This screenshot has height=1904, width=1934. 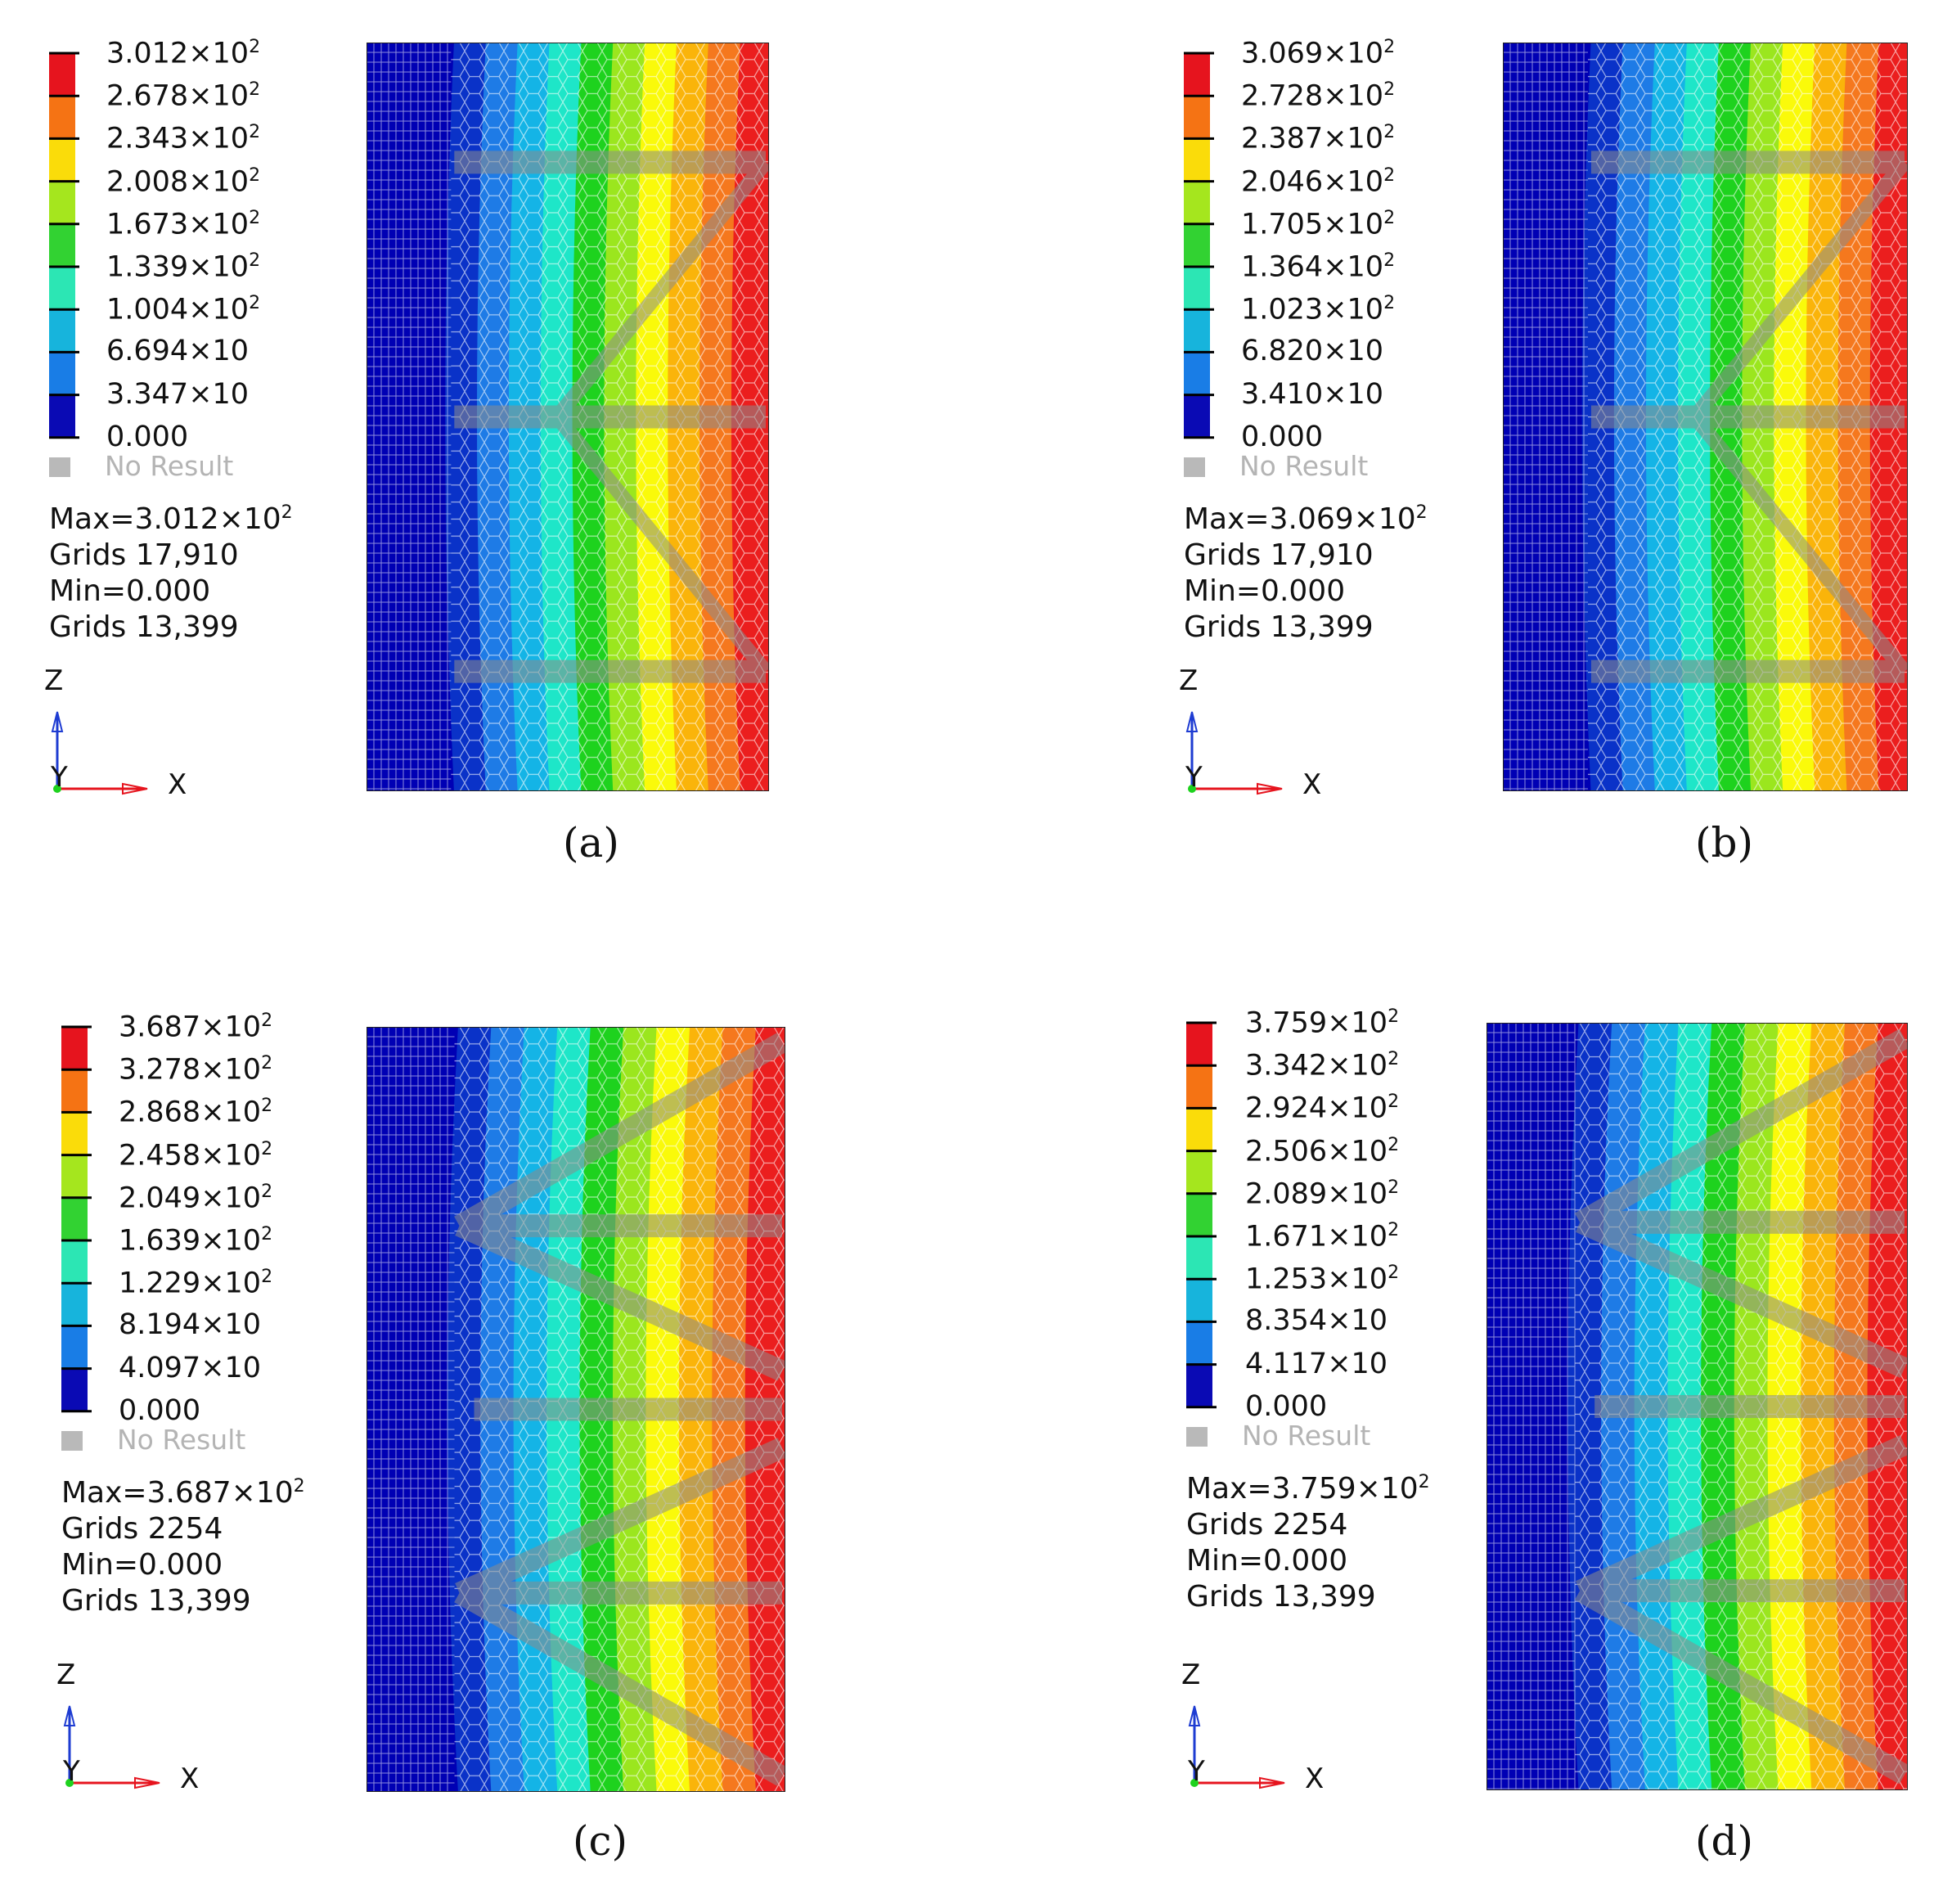 I want to click on legend-value: 2.046×102, so click(x=1318, y=181).